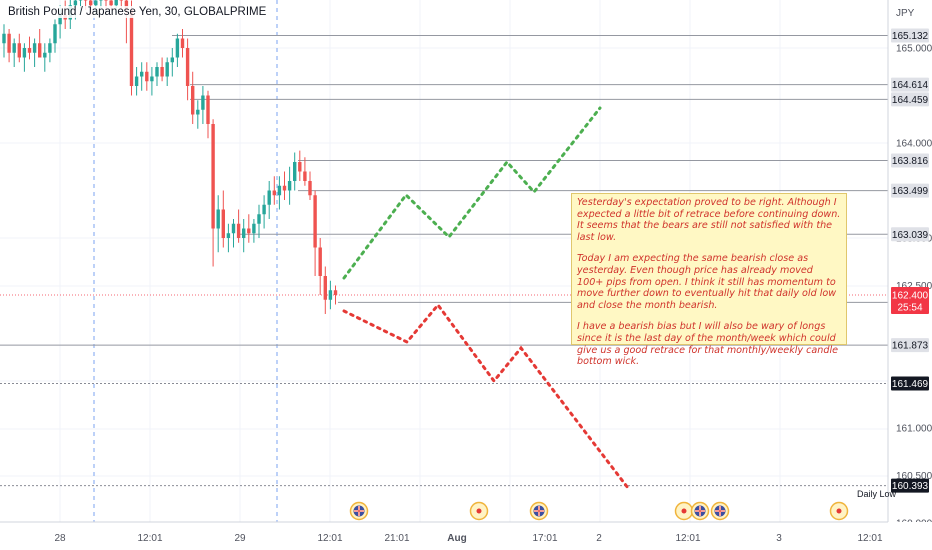 The height and width of the screenshot is (550, 932). What do you see at coordinates (599, 538) in the screenshot?
I see `x-tick-label: 2` at bounding box center [599, 538].